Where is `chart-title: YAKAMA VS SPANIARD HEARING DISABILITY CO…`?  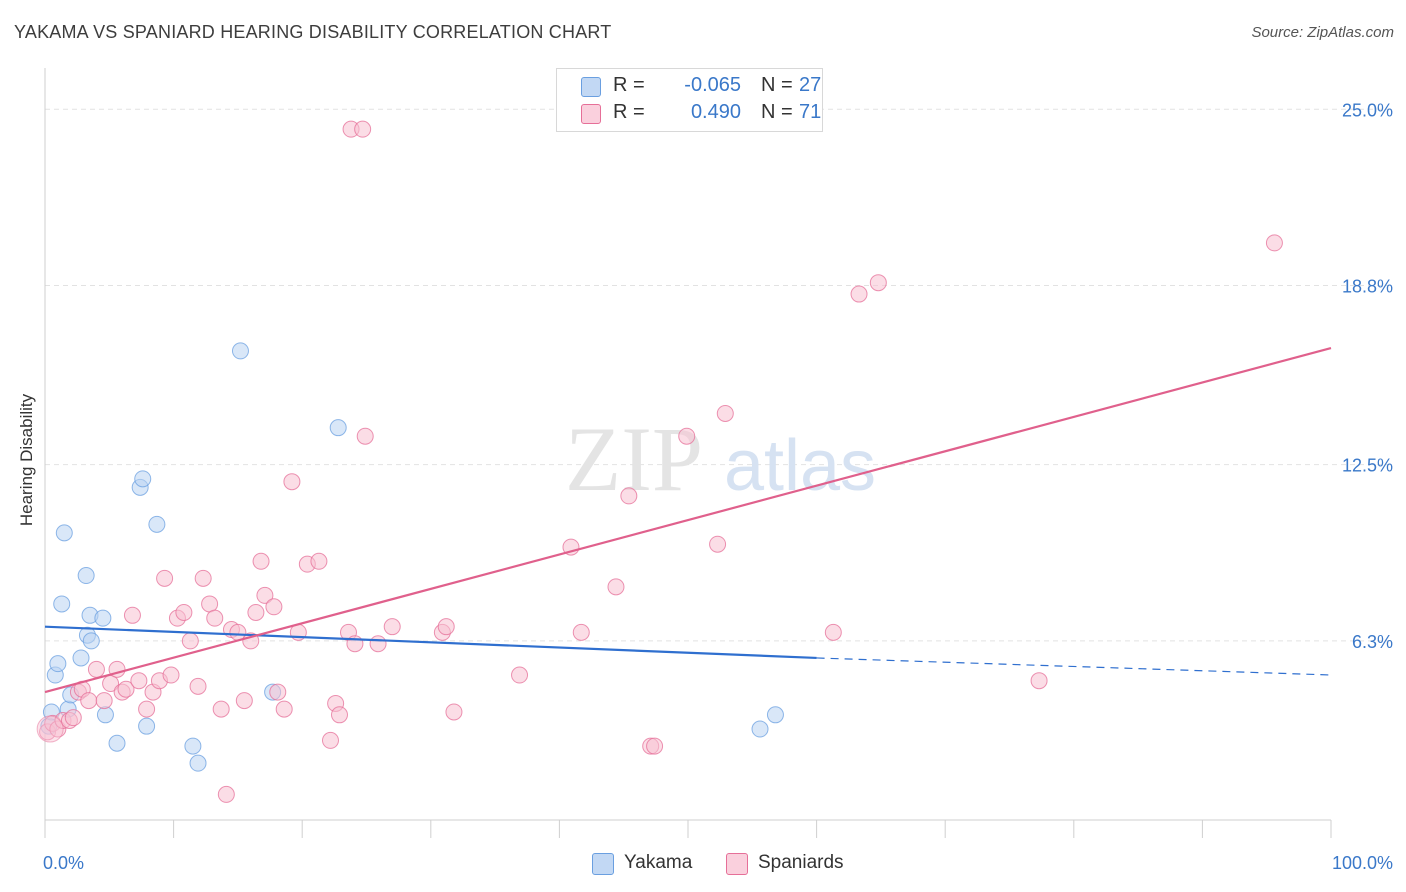
chart-title: YAKAMA VS SPANIARD HEARING DISABILITY CO… is located at coordinates (313, 32).